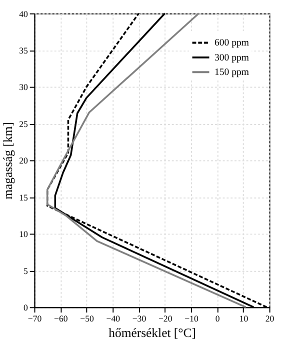  I want to click on y-tick-label: 15, so click(24, 197).